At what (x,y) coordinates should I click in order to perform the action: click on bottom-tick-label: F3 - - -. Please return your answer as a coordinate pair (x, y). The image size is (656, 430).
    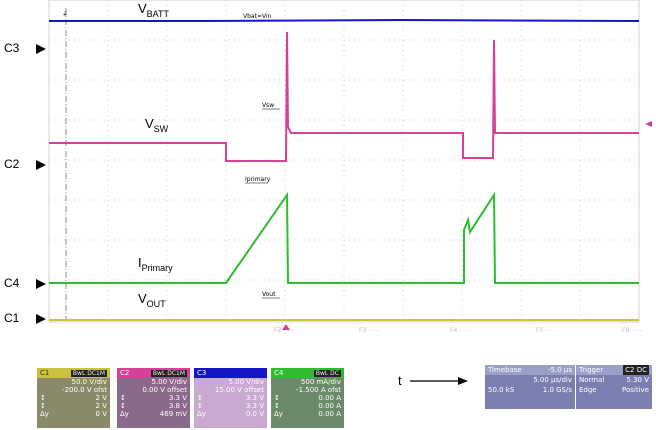
    Looking at the image, I should click on (369, 330).